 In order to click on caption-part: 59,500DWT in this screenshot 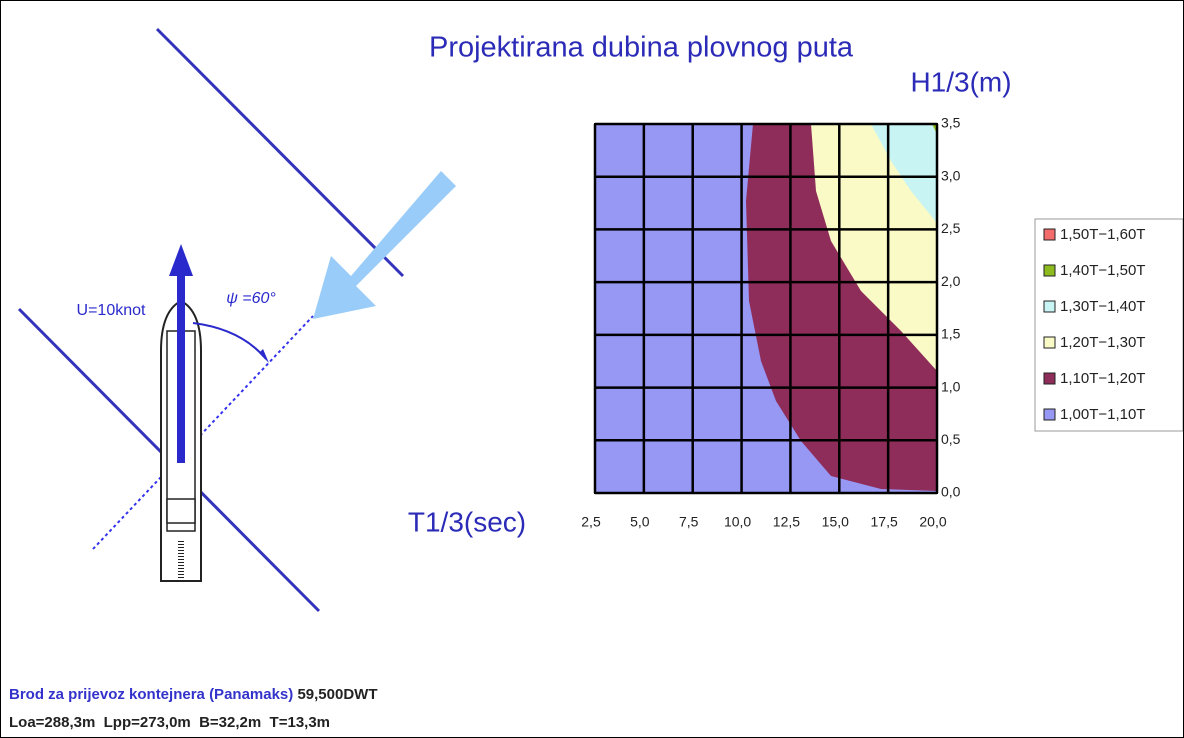, I will do `click(337, 694)`.